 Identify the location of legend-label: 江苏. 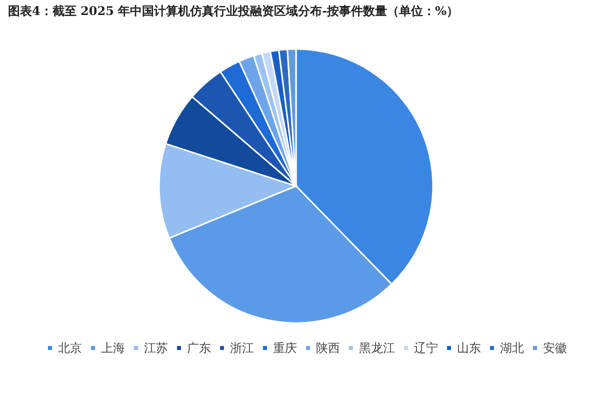
(156, 348).